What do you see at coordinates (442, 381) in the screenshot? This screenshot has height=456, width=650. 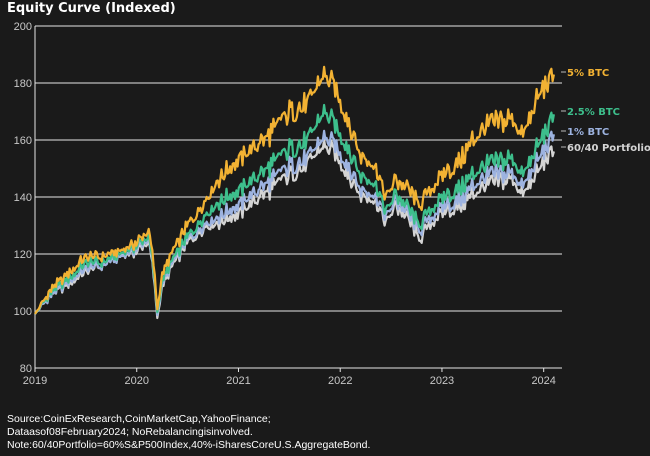 I see `x-tick-label: 2023` at bounding box center [442, 381].